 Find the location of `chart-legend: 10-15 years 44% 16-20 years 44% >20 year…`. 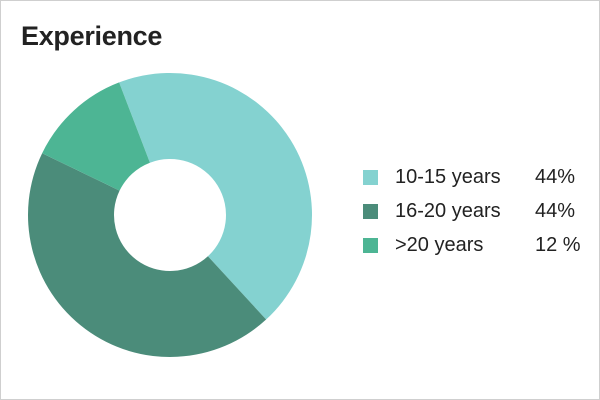

chart-legend: 10-15 years 44% 16-20 years 44% >20 year… is located at coordinates (478, 215).